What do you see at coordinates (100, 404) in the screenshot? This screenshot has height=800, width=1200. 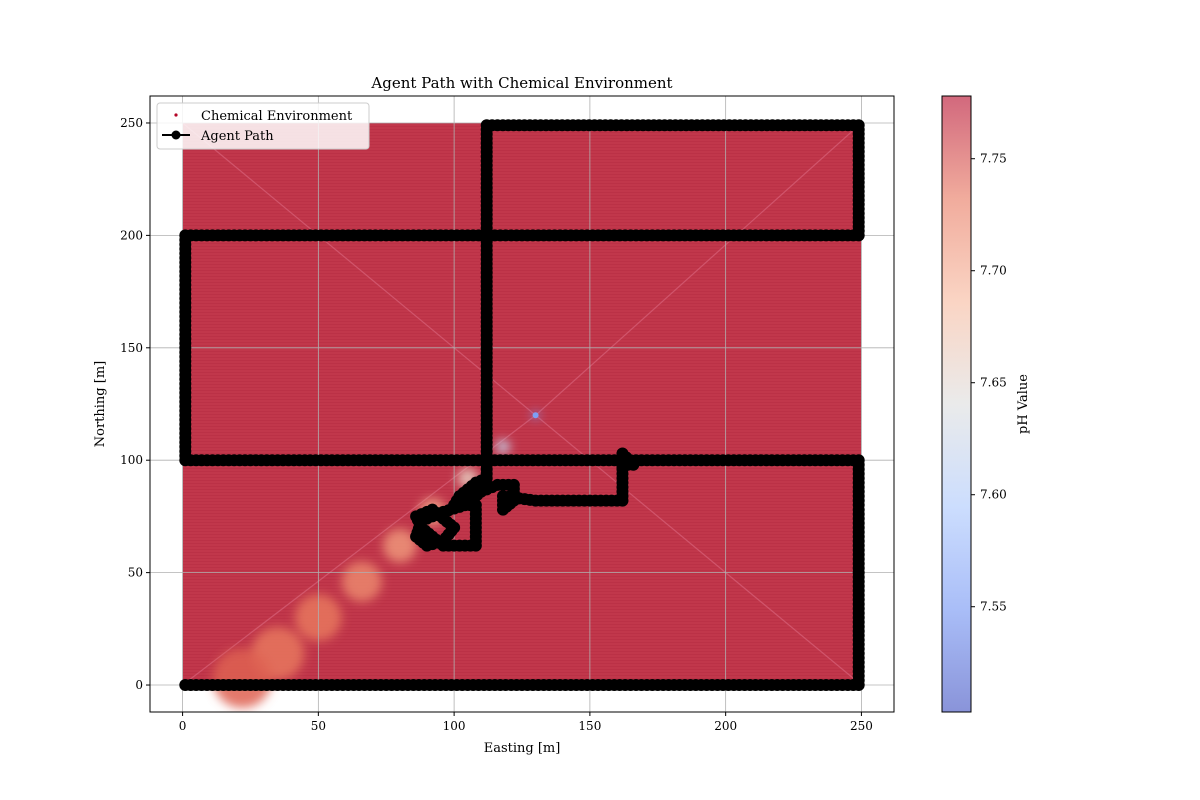 I see `y-axis-label: Northing [m]` at bounding box center [100, 404].